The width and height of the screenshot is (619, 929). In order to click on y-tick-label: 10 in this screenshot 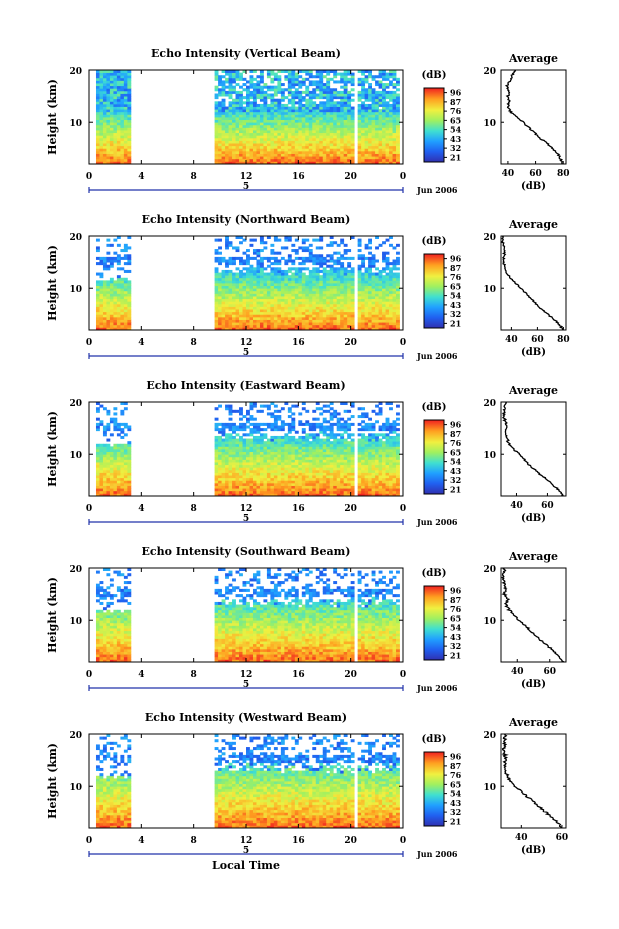, I will do `click(75, 124)`.